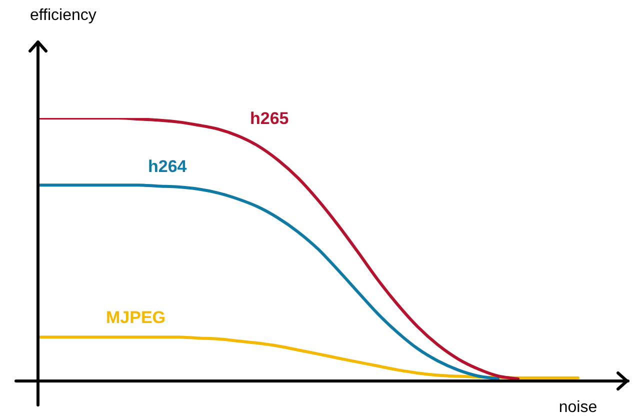 This screenshot has height=417, width=634. Describe the element at coordinates (63, 15) in the screenshot. I see `text: efficiency` at that location.